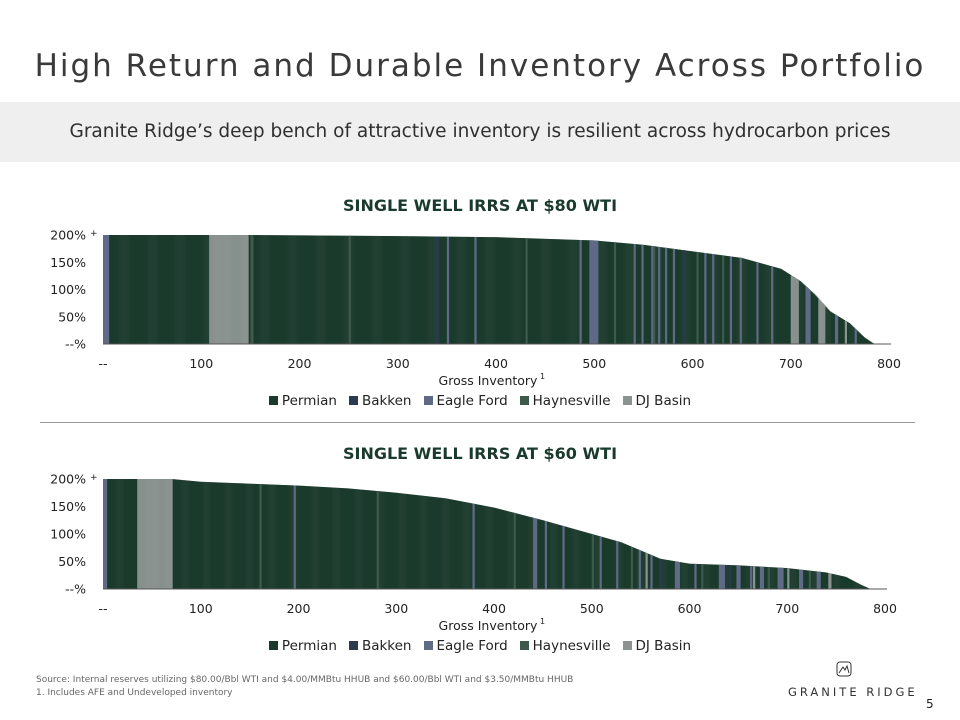 The image size is (960, 720). Describe the element at coordinates (627, 645) in the screenshot. I see `legend-swatch` at that location.